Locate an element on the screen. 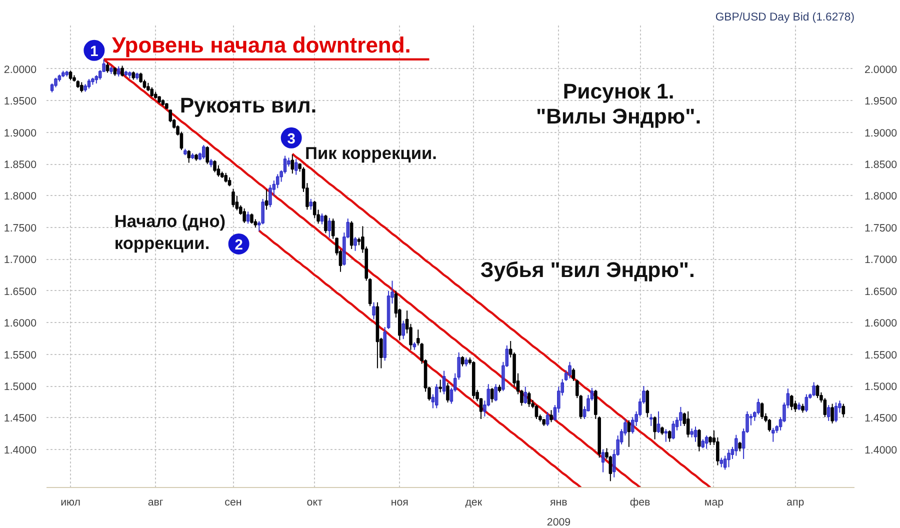 The width and height of the screenshot is (900, 528). y-tick-label: 1.9000 is located at coordinates (20, 133).